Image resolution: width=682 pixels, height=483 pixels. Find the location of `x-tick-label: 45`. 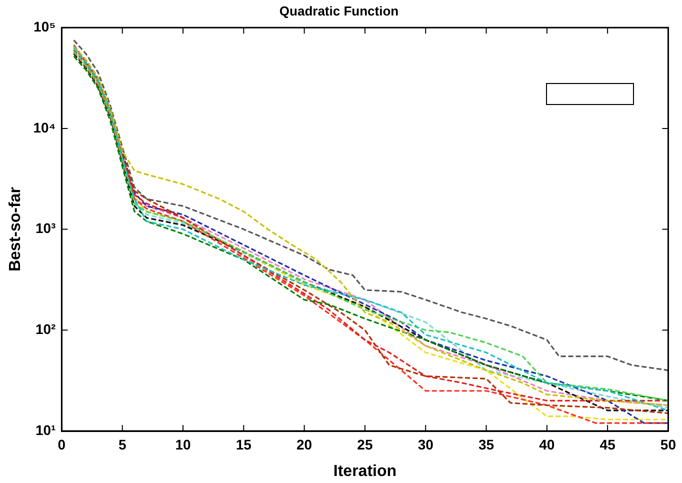

x-tick-label: 45 is located at coordinates (608, 444).